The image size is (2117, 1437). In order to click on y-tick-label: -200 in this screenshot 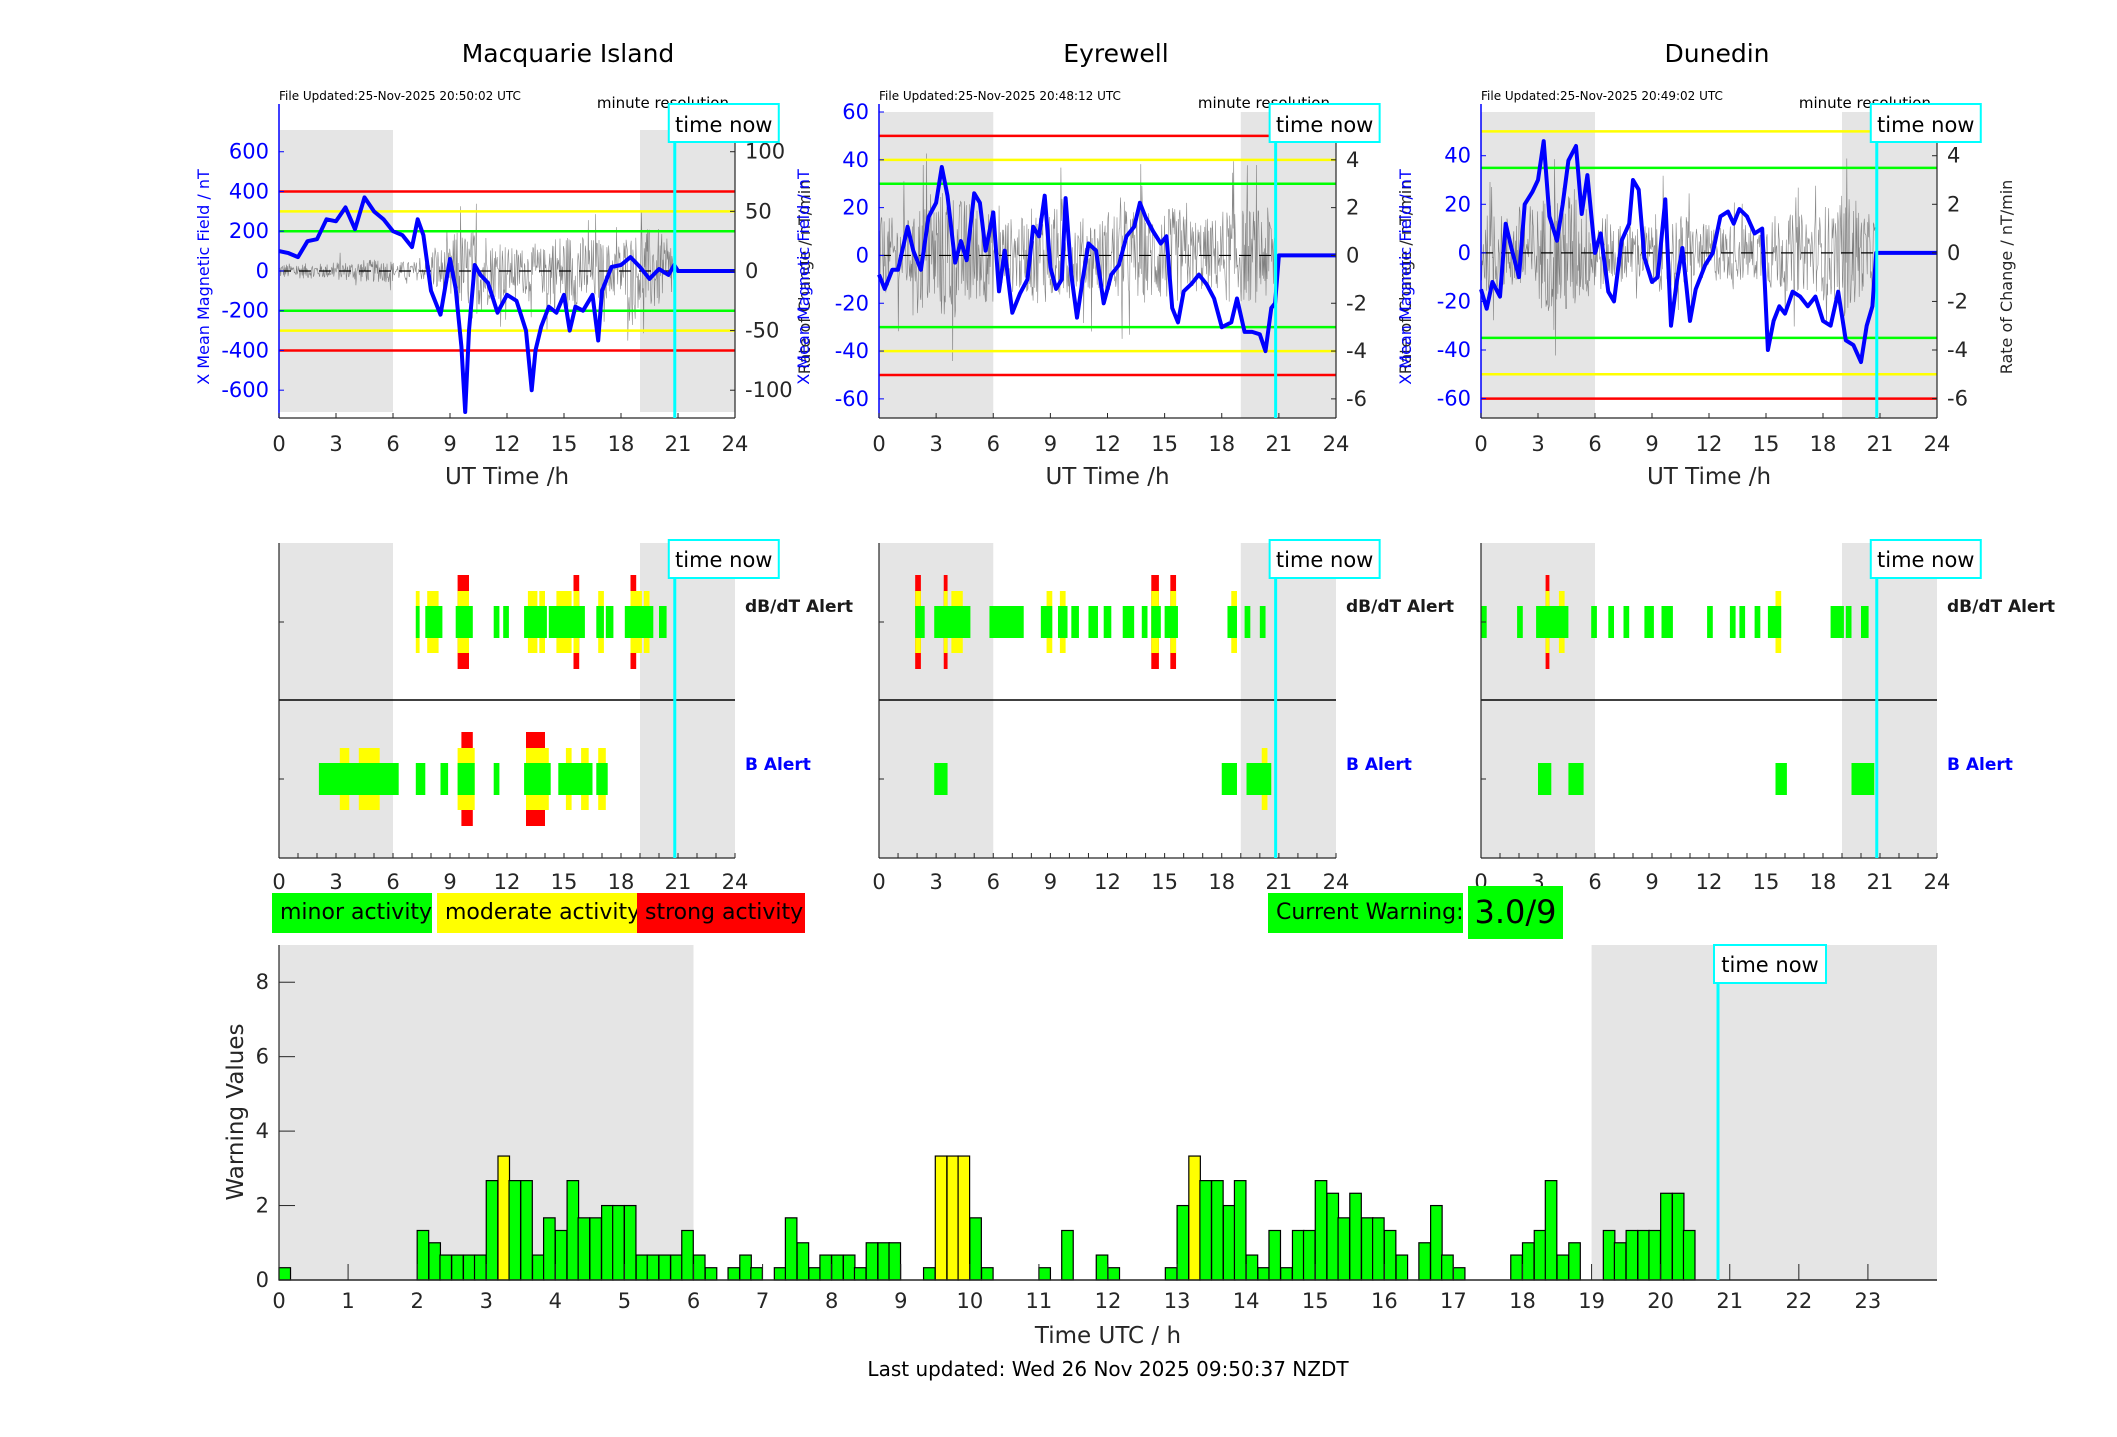, I will do `click(245, 311)`.